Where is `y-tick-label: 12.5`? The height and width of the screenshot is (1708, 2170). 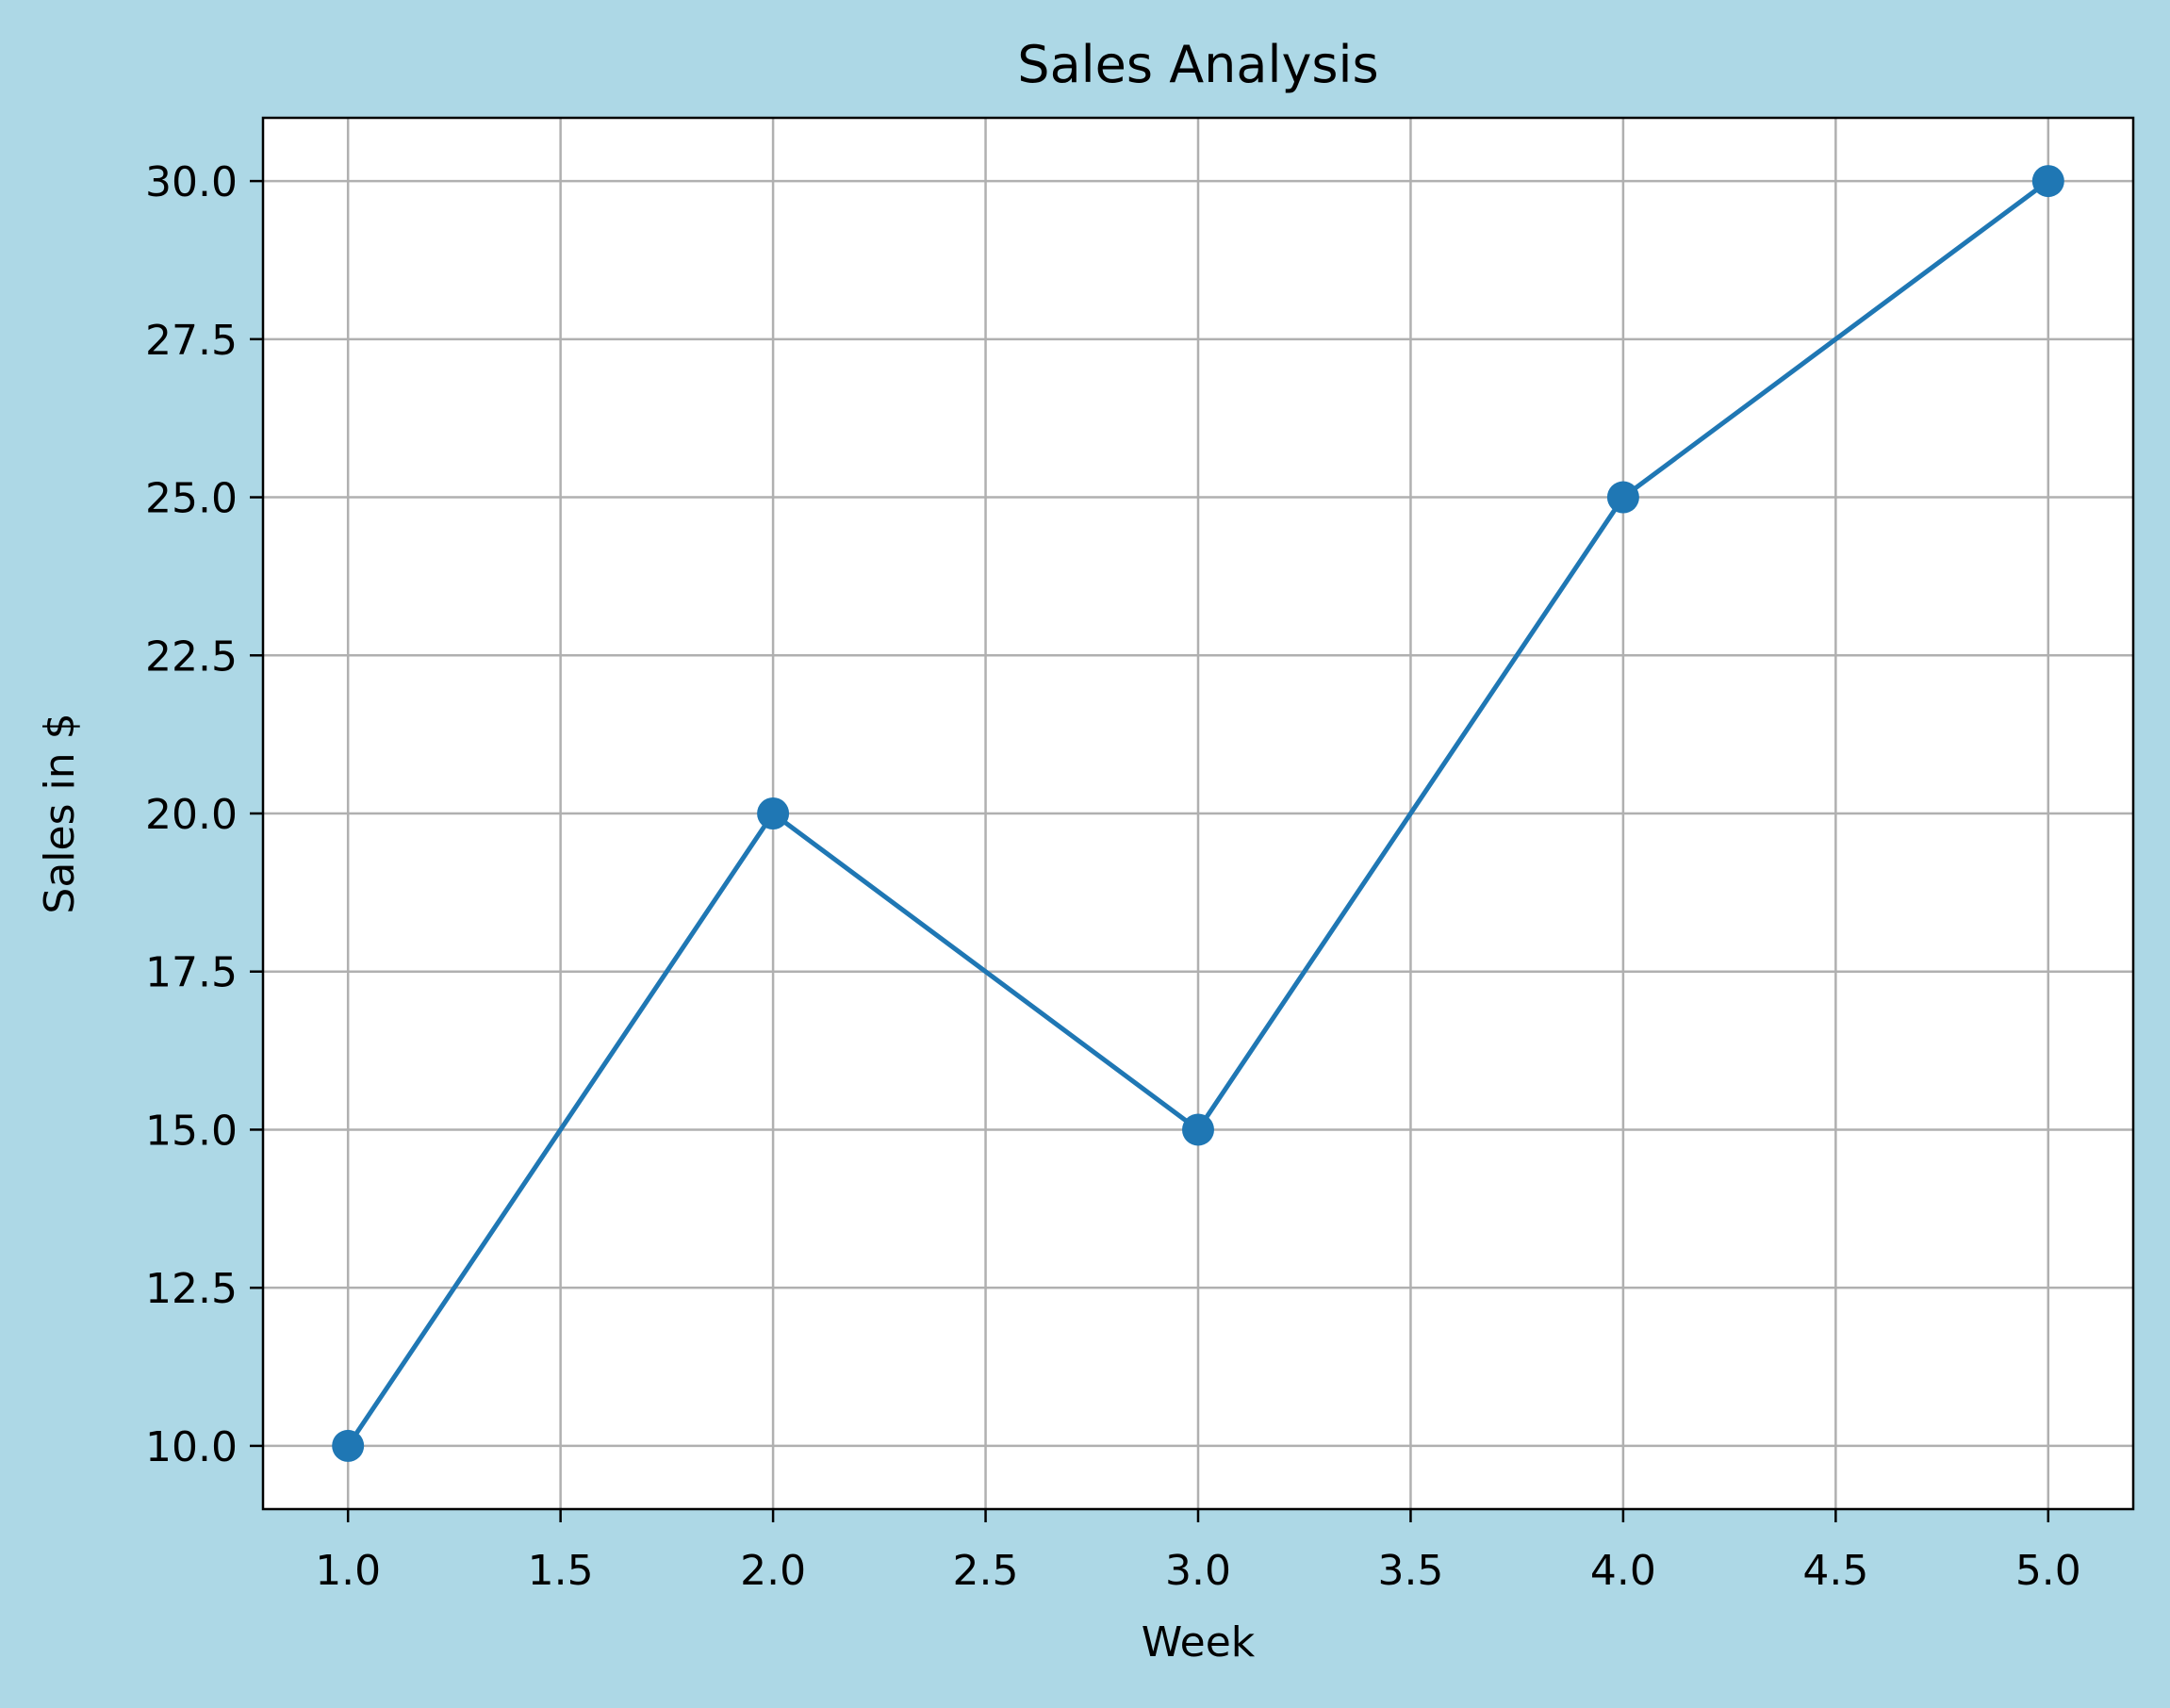 y-tick-label: 12.5 is located at coordinates (192, 1289).